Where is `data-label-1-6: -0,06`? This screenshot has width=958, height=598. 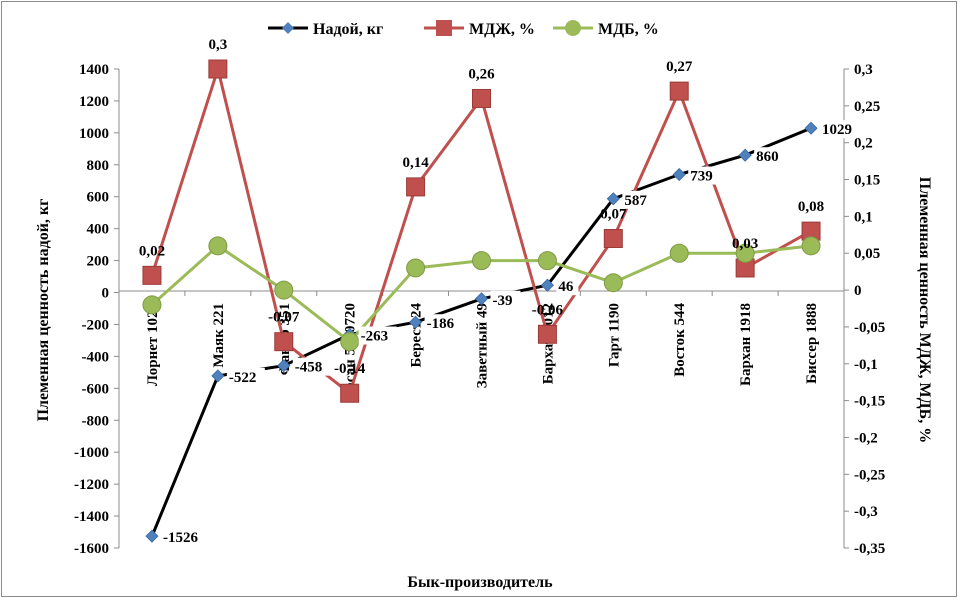
data-label-1-6: -0,06 is located at coordinates (548, 310).